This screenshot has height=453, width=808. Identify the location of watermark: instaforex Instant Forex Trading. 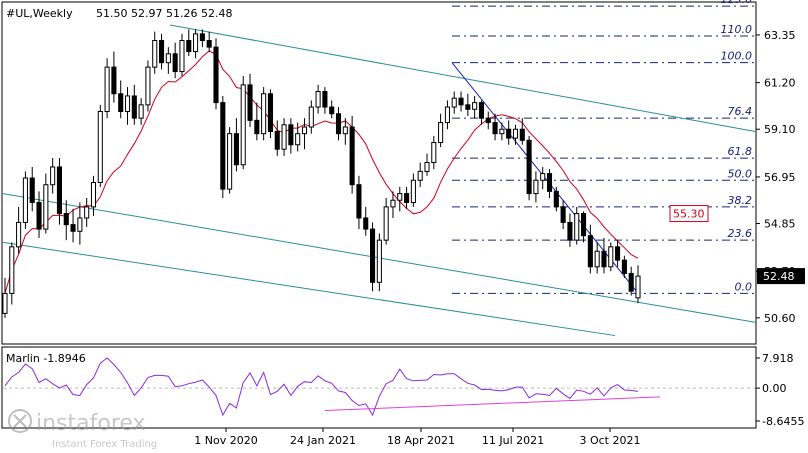
(82, 429).